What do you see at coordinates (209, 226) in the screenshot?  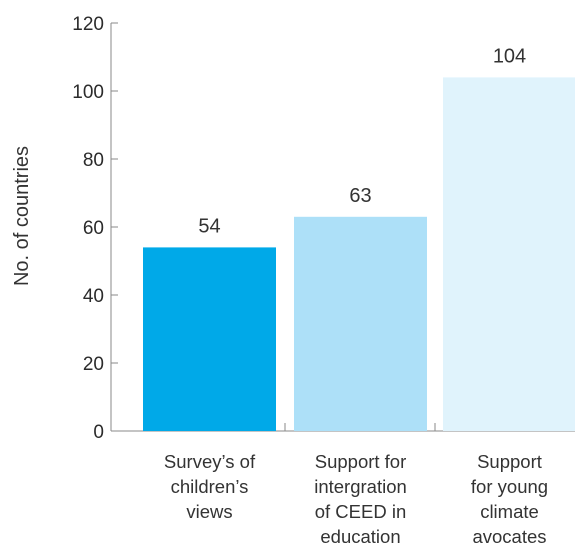 I see `data-label: 54` at bounding box center [209, 226].